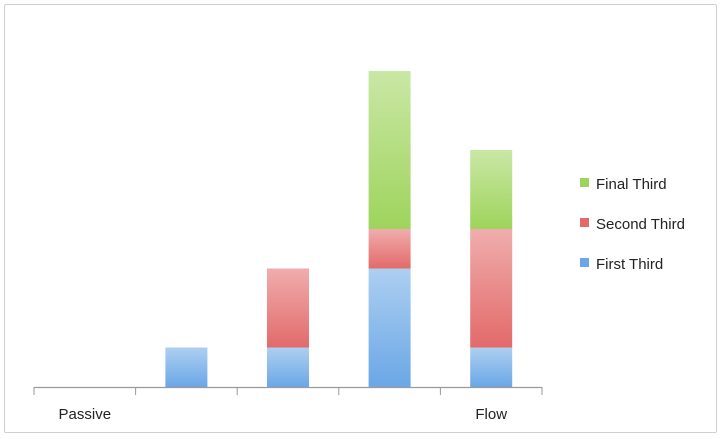  I want to click on bar-first-third-cat2, so click(186, 367).